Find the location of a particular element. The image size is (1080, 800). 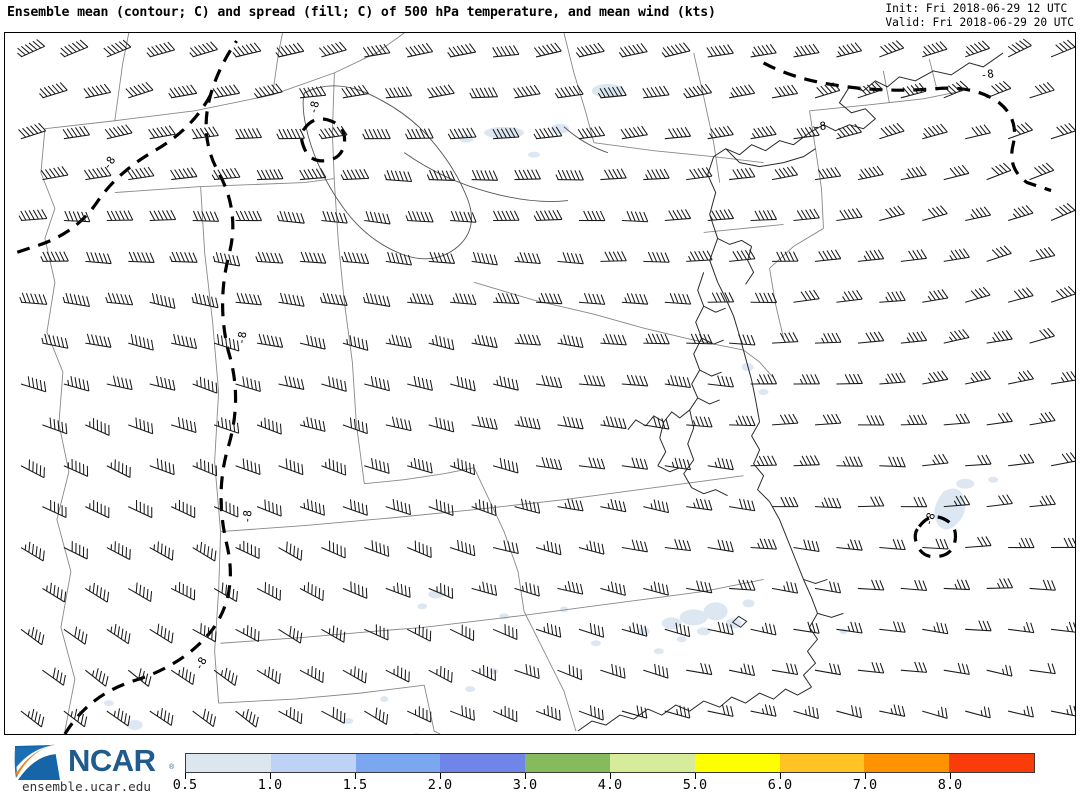

ncar-logo: NCAR ® ensemble.ucar.edu is located at coordinates (91, 768).